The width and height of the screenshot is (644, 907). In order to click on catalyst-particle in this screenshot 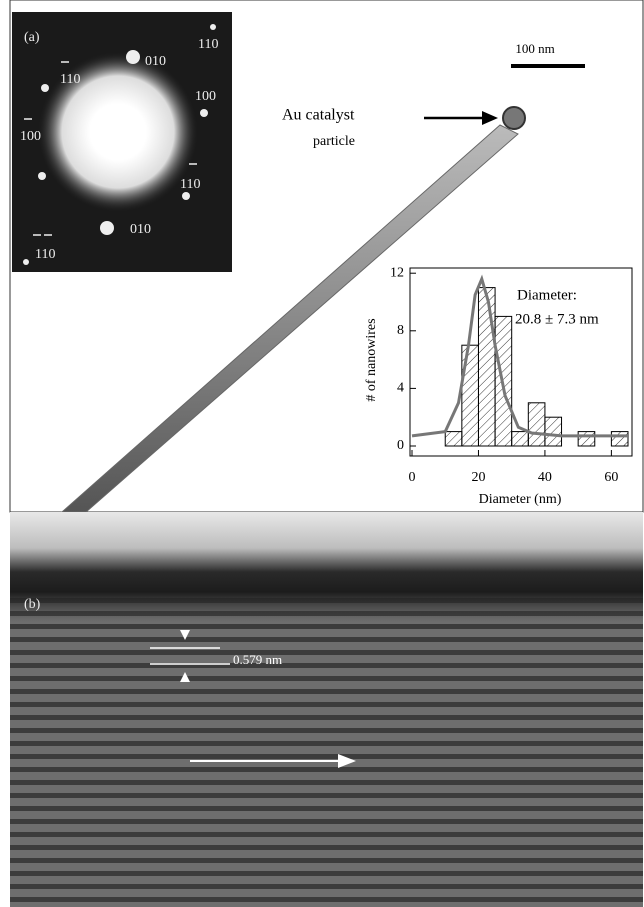, I will do `click(514, 118)`.